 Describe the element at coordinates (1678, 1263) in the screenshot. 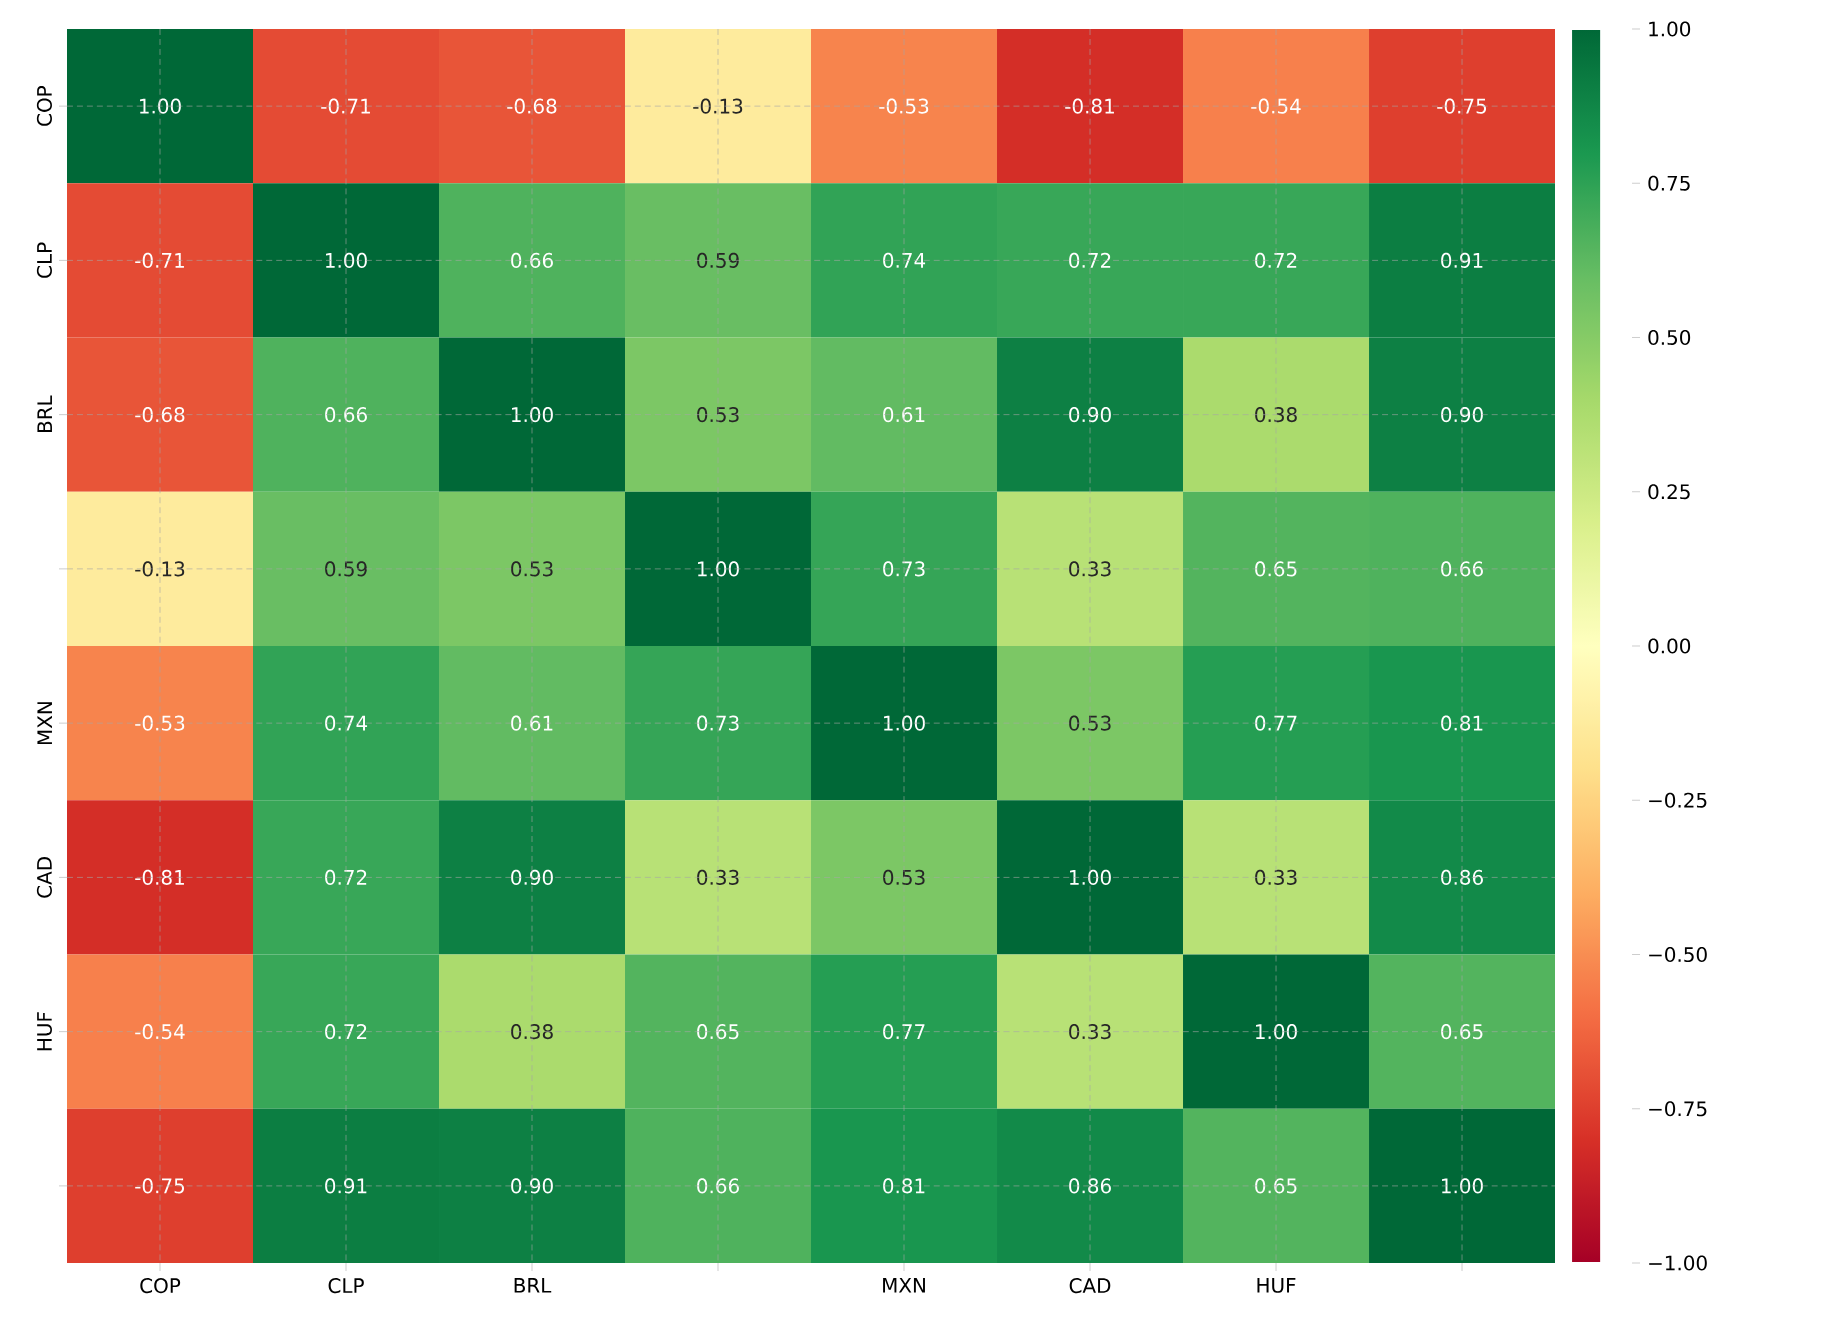

I see `color-bar-label: −1.00` at that location.